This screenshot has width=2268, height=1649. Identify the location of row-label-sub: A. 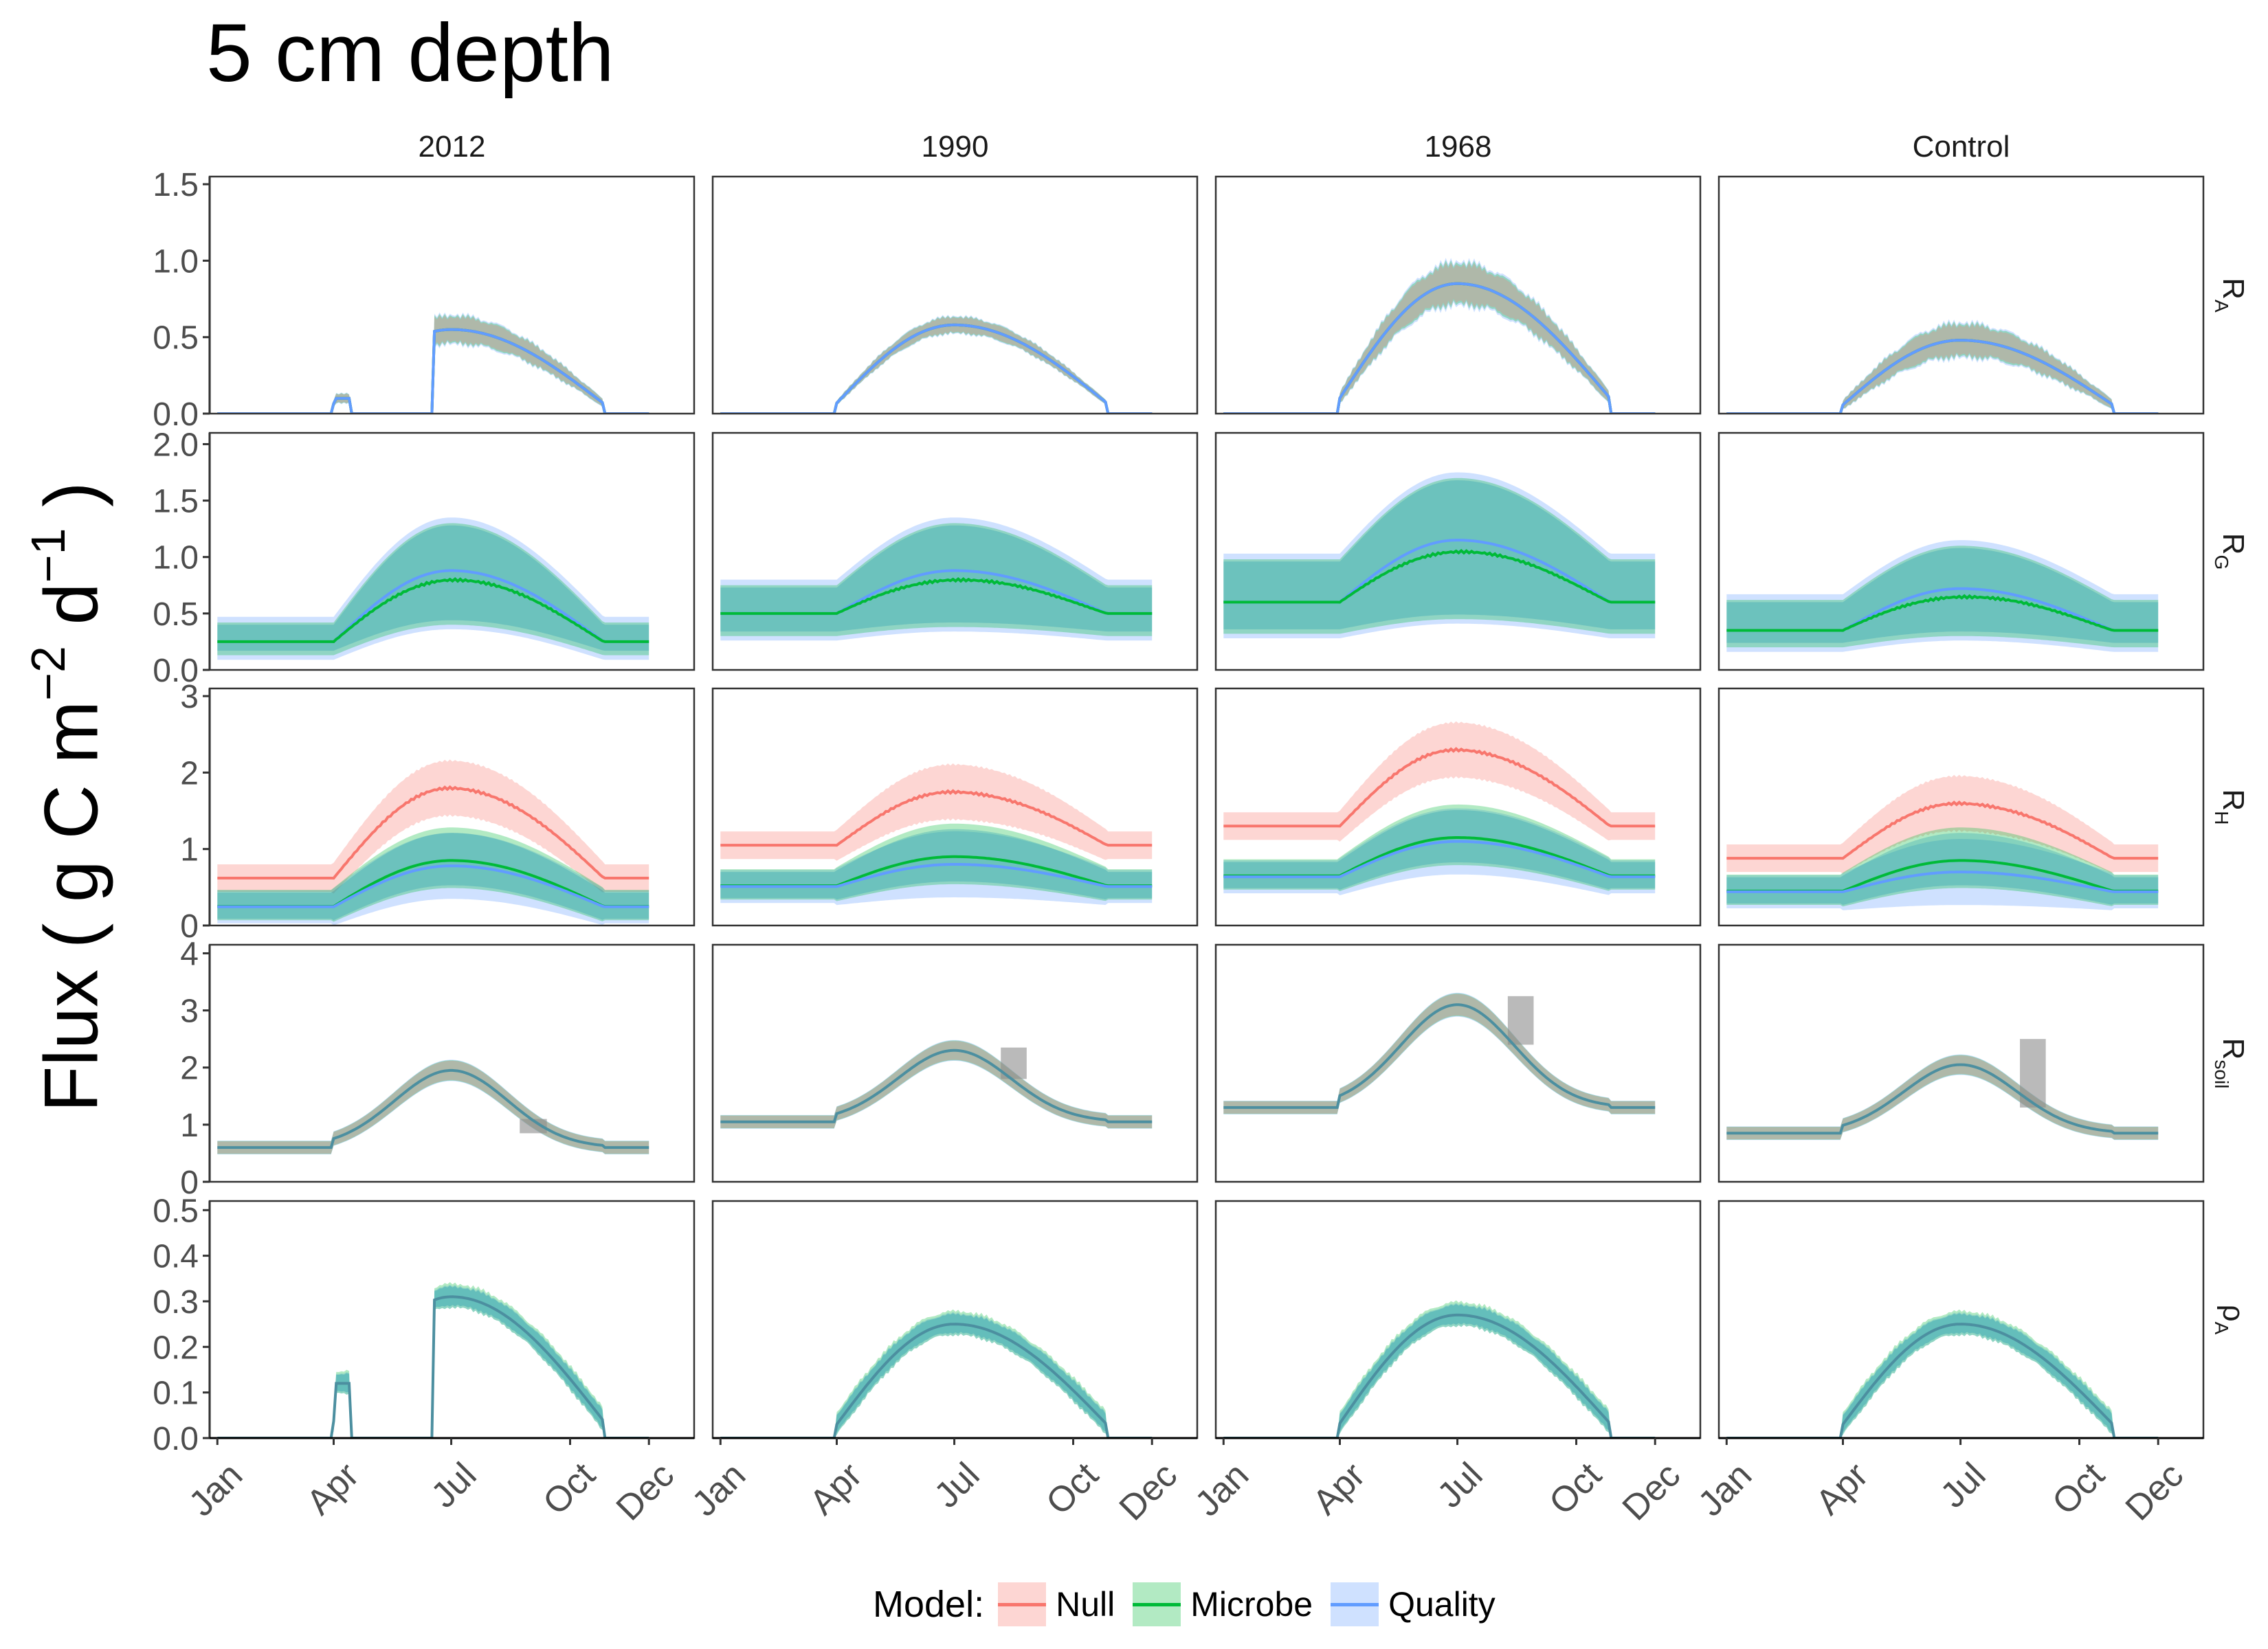
(2221, 1328).